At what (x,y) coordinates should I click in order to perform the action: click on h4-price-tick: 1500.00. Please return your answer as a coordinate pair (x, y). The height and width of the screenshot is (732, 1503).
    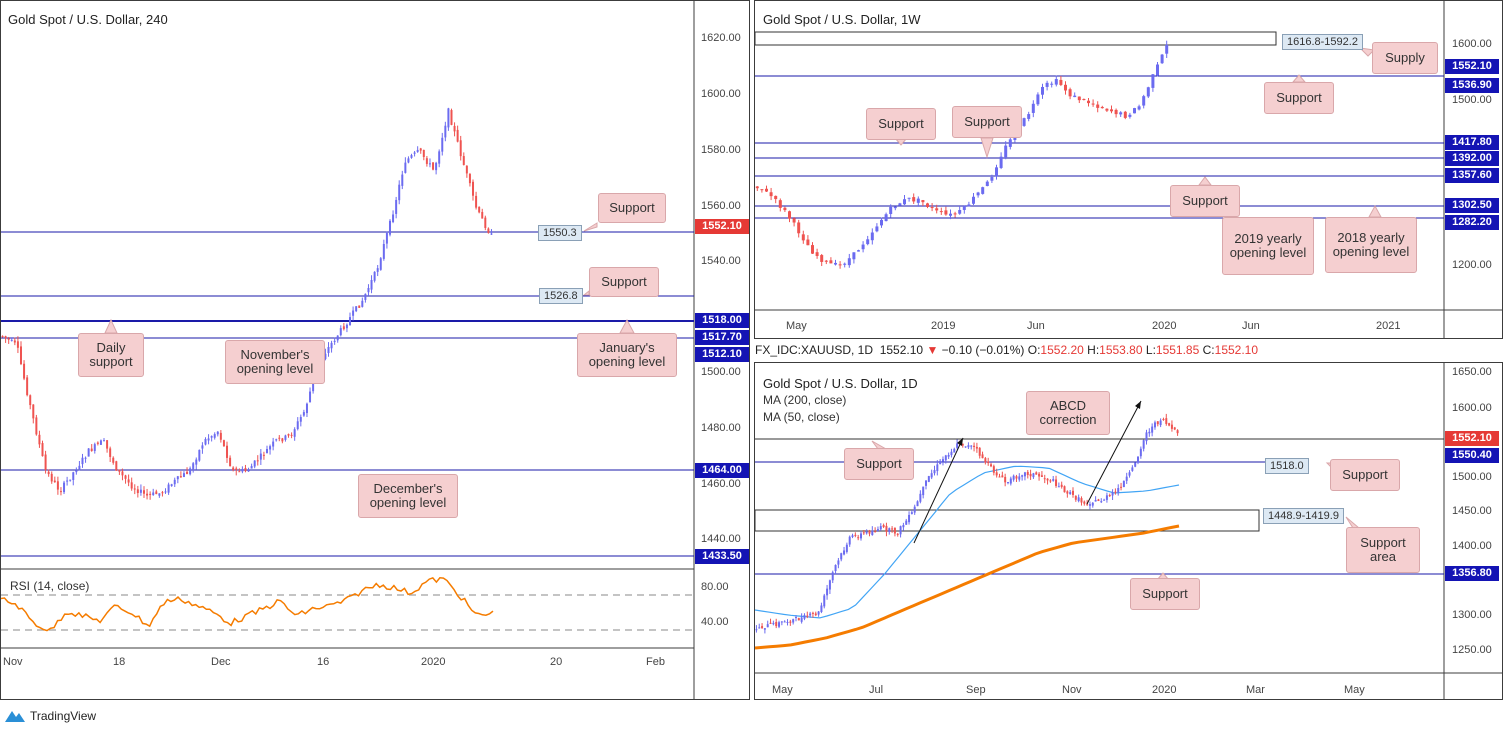
    Looking at the image, I should click on (721, 372).